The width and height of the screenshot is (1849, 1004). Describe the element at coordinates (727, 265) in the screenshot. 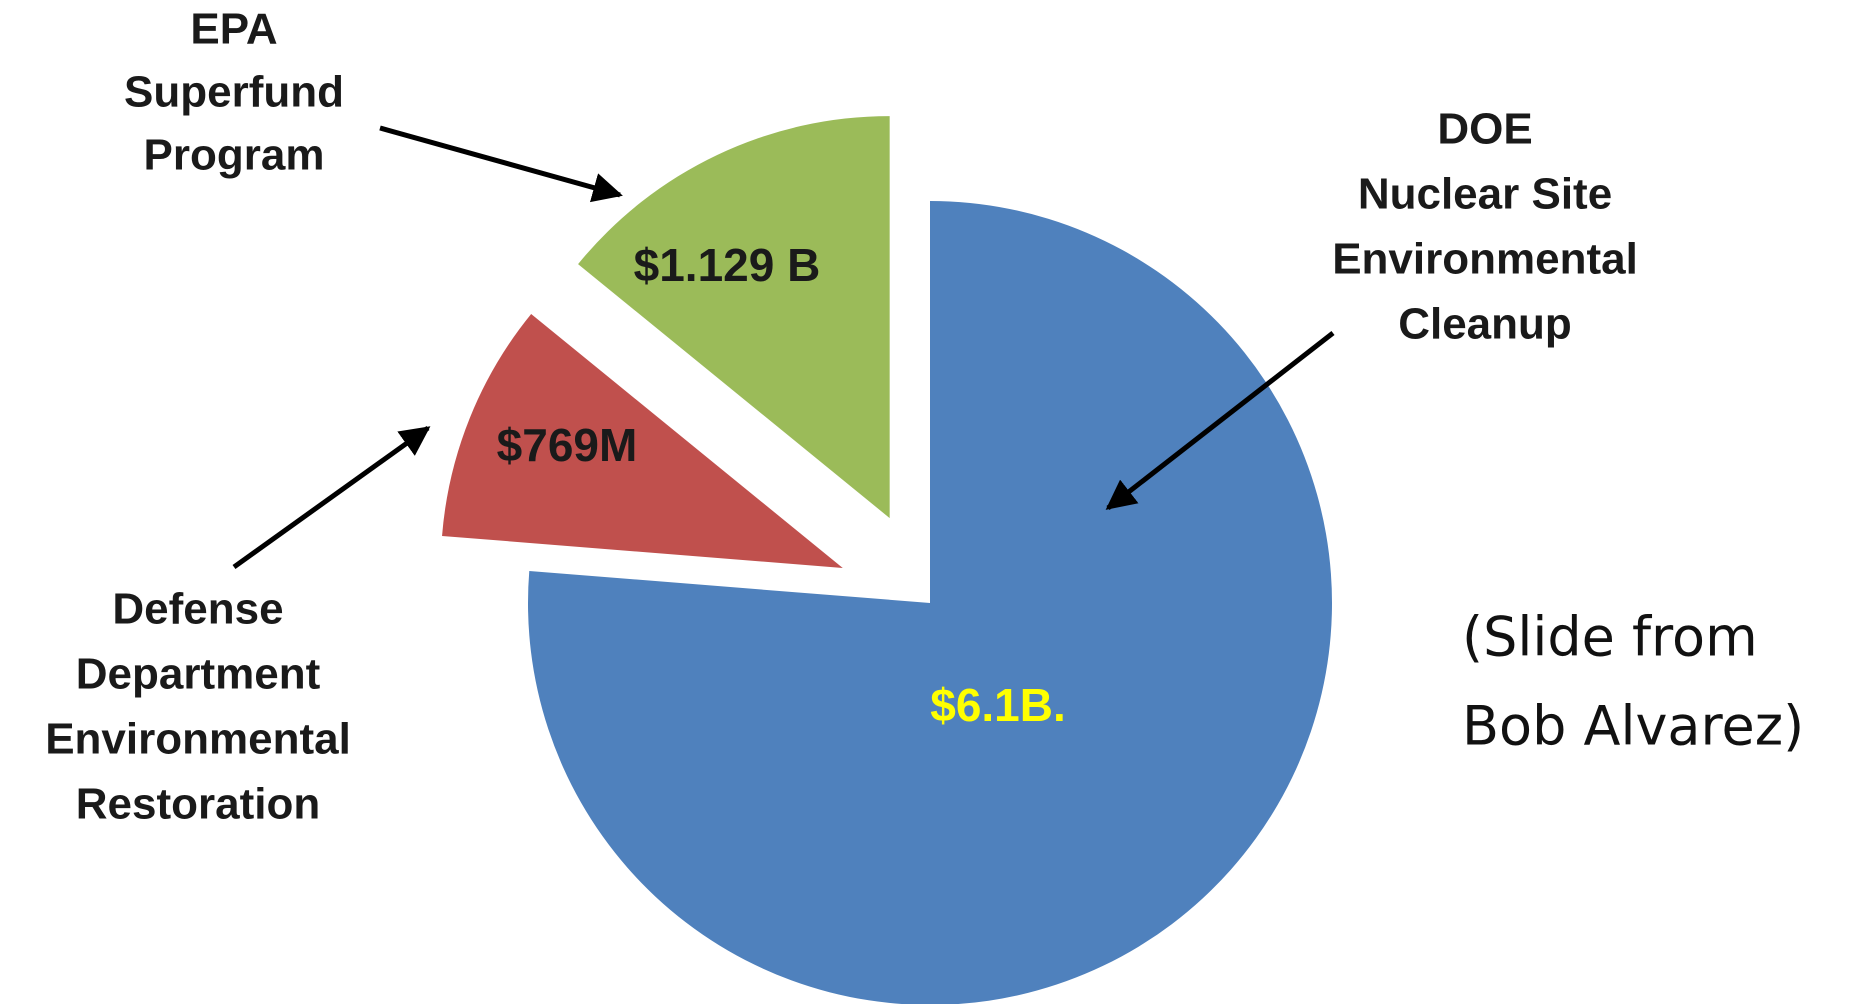

I see `data-label: $1.129 B` at that location.